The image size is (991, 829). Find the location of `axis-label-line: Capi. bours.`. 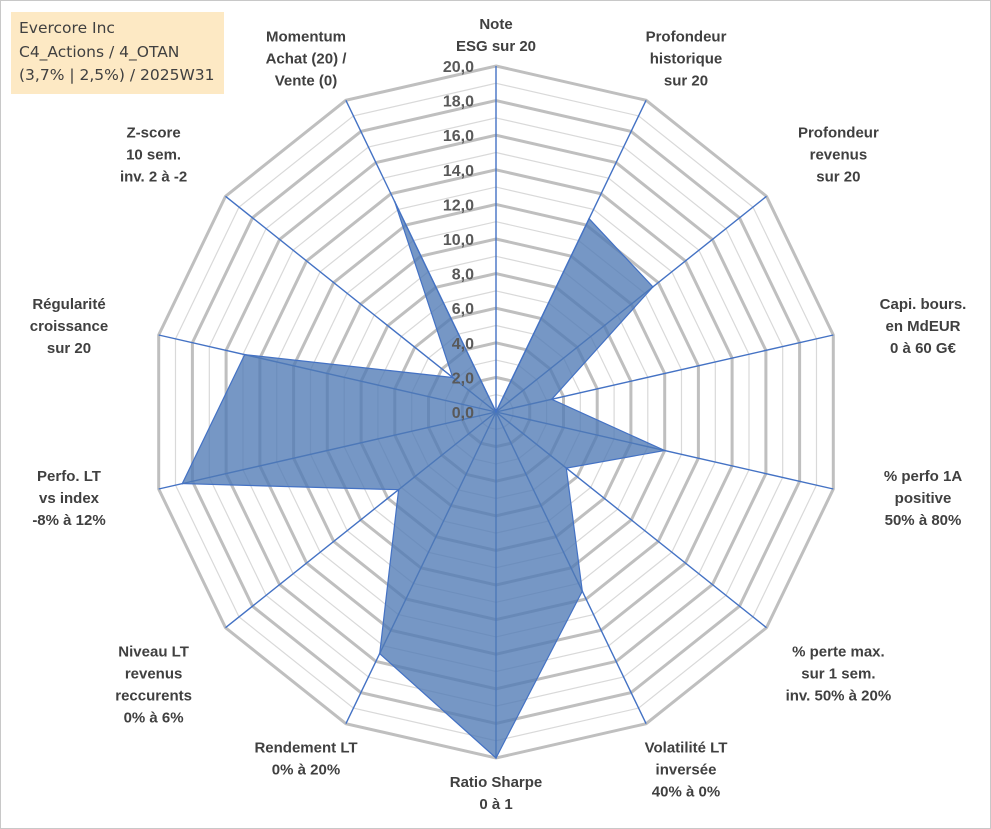

axis-label-line: Capi. bours. is located at coordinates (923, 304).